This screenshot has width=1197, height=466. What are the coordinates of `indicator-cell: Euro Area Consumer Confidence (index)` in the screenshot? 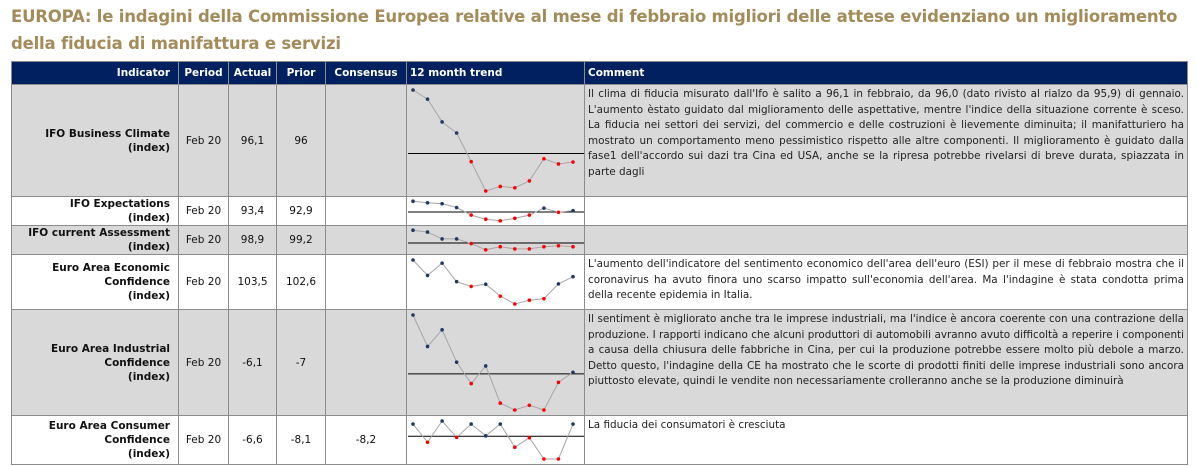 It's located at (95, 440).